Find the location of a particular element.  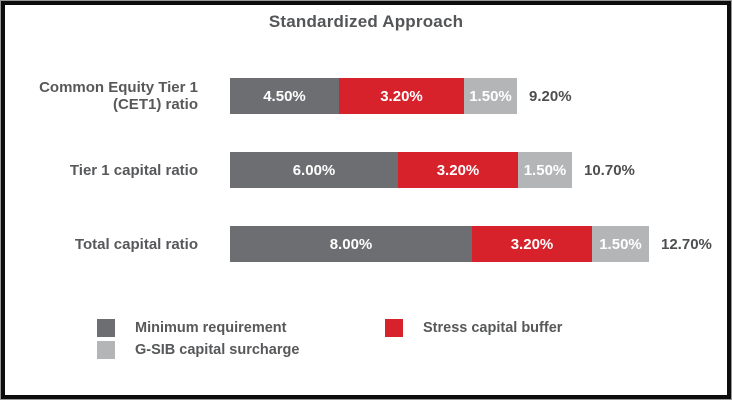

segment-value-label: 8.00% is located at coordinates (351, 244).